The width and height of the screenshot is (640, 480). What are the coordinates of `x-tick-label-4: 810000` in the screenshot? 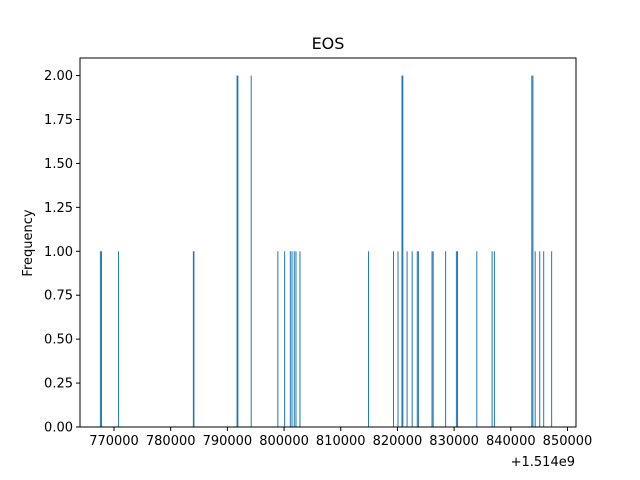 It's located at (341, 441).